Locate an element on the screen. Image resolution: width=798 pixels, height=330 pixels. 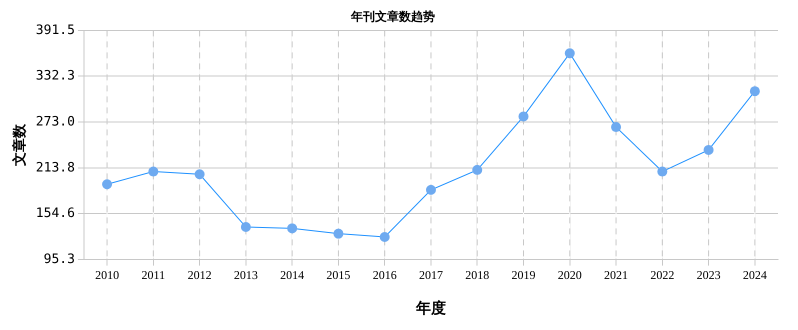
x-tick-label: 2019 is located at coordinates (524, 275).